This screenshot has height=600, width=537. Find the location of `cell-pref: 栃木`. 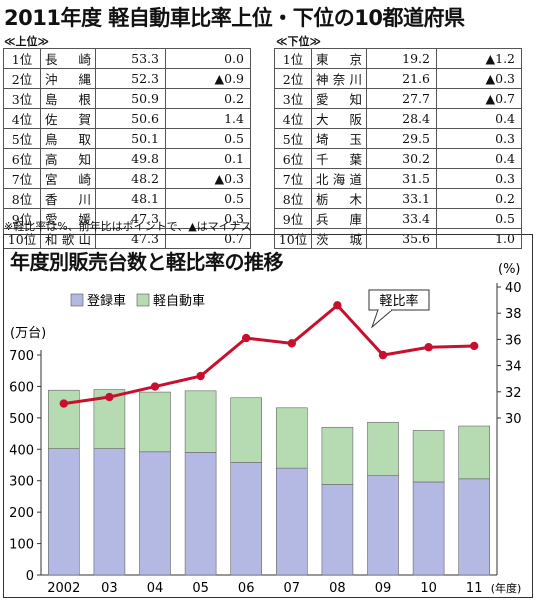

cell-pref: 栃木 is located at coordinates (339, 198).